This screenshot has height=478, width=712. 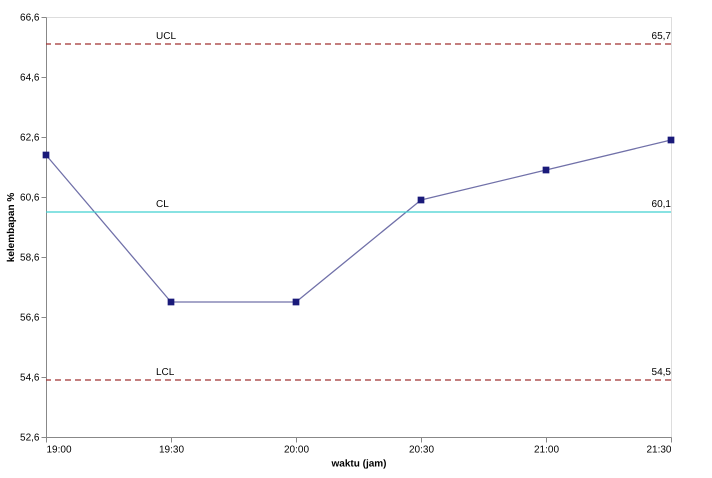 I want to click on x-tick-label: 20:00, so click(x=297, y=450).